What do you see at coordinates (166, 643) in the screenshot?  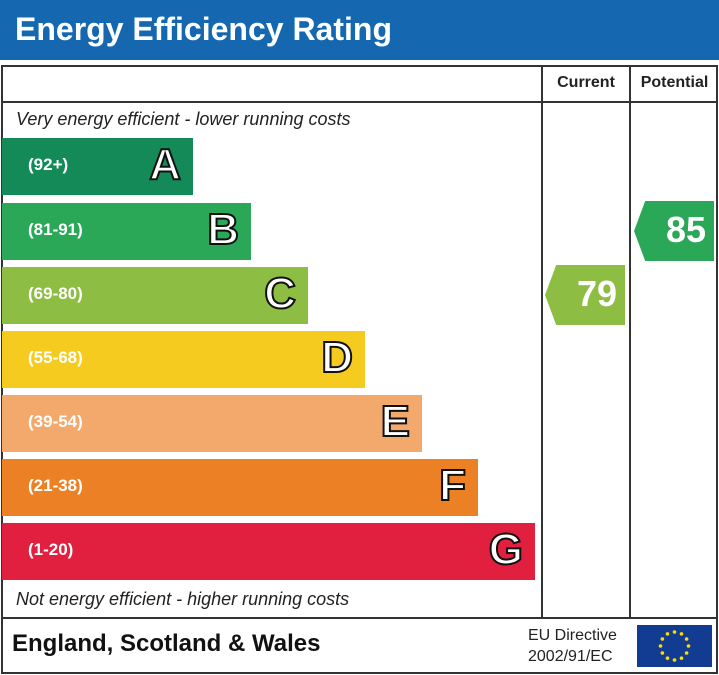 I see `region-label: England, Scotland & Wales` at bounding box center [166, 643].